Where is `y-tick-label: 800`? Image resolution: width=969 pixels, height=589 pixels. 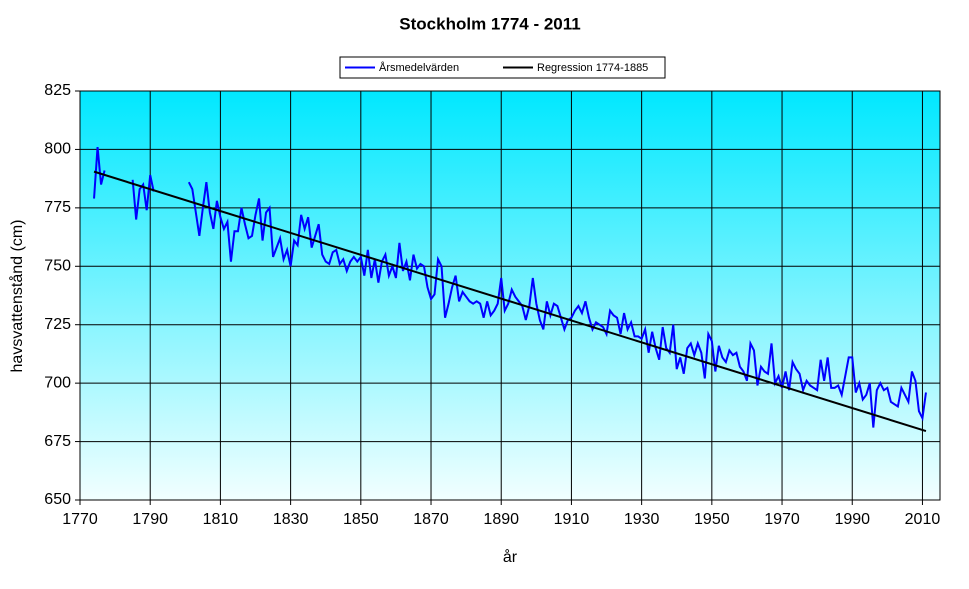 y-tick-label: 800 is located at coordinates (57, 149).